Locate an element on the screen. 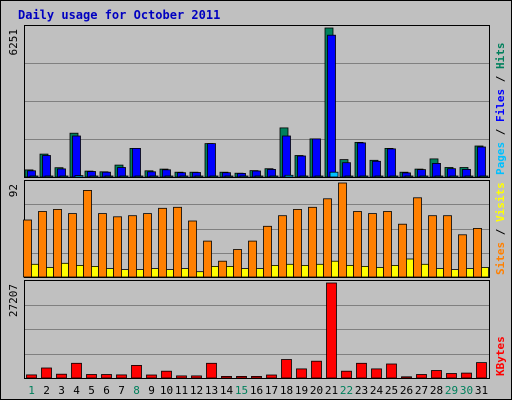 This screenshot has width=512, height=400. day-label-16: 16 is located at coordinates (256, 390).